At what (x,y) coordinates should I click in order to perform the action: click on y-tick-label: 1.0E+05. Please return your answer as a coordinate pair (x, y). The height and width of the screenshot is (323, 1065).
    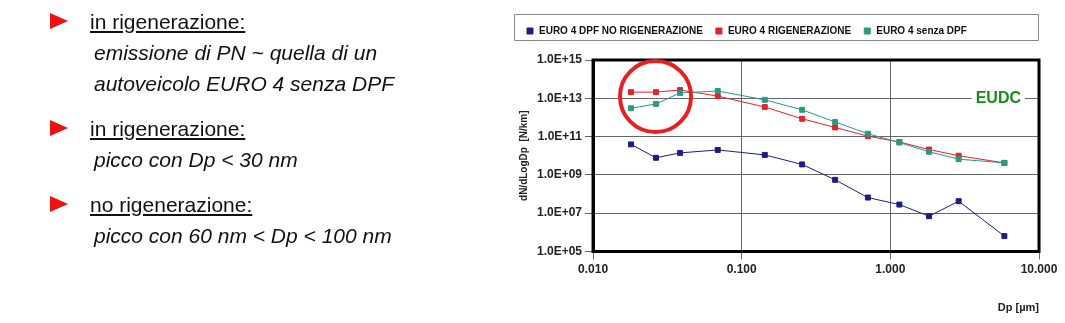
    Looking at the image, I should click on (559, 250).